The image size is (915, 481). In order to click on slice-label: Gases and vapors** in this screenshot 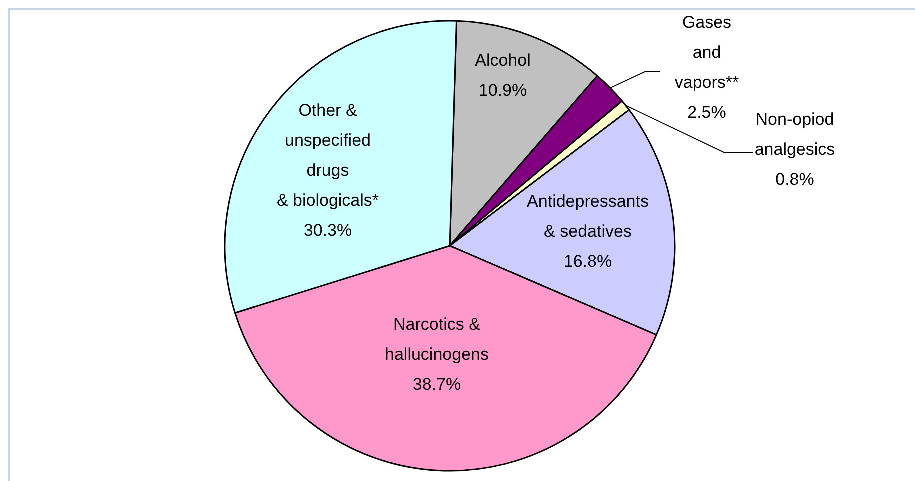, I will do `click(707, 52)`.